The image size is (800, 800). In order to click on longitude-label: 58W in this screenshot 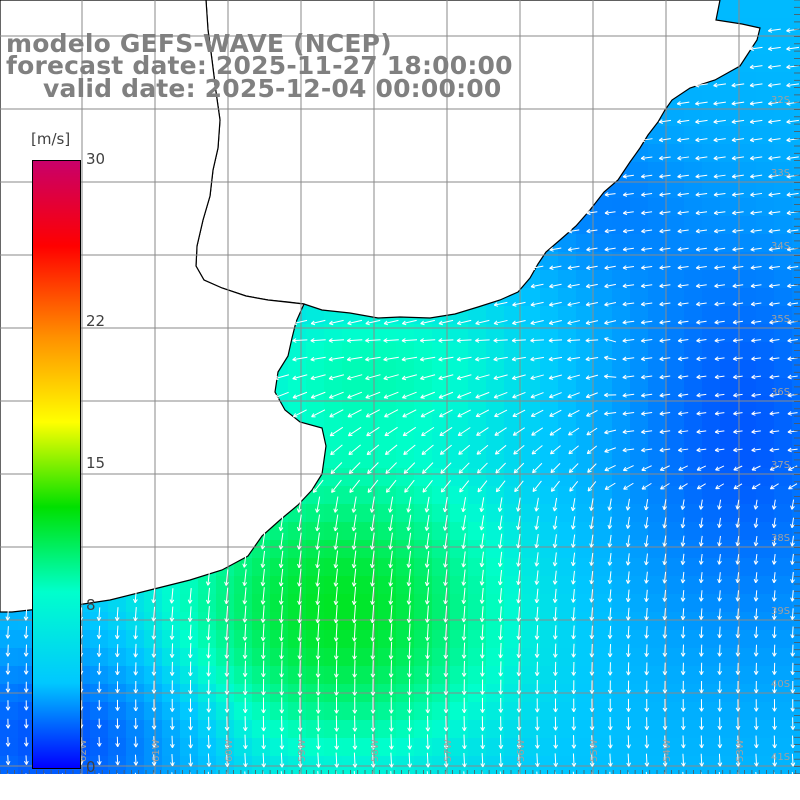, I will do `click(375, 750)`.